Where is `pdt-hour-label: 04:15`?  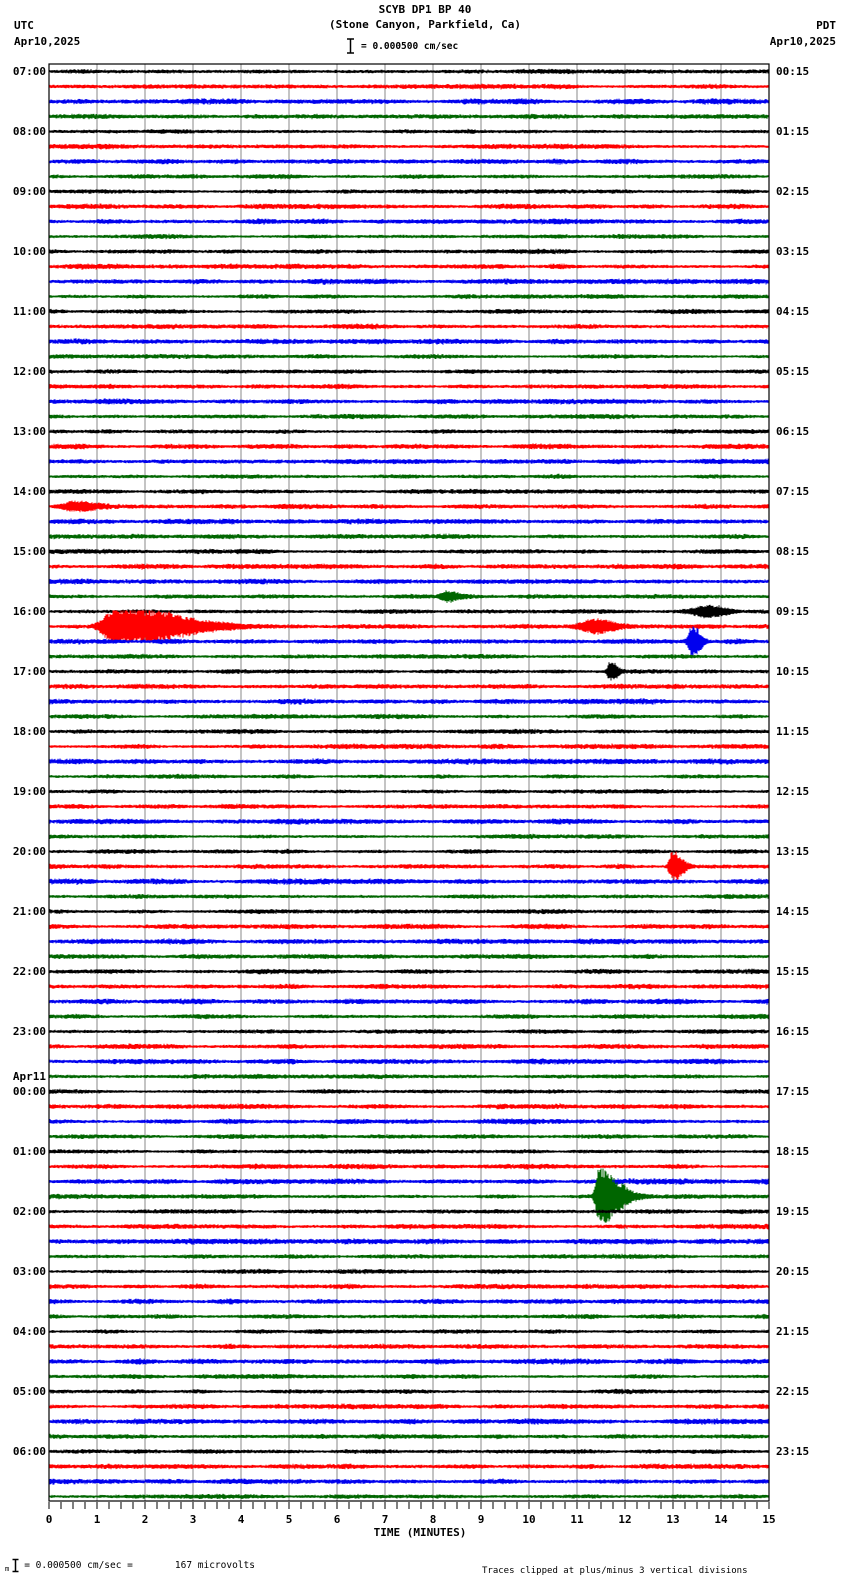 pdt-hour-label: 04:15 is located at coordinates (793, 311).